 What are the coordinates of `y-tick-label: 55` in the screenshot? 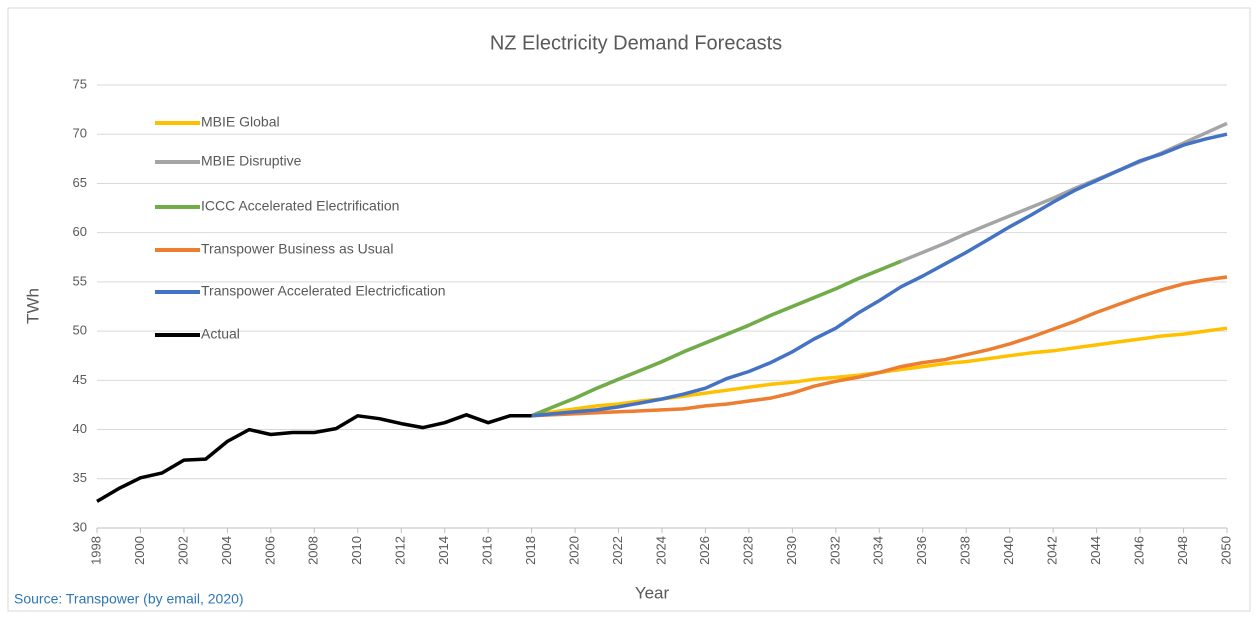 It's located at (80, 280).